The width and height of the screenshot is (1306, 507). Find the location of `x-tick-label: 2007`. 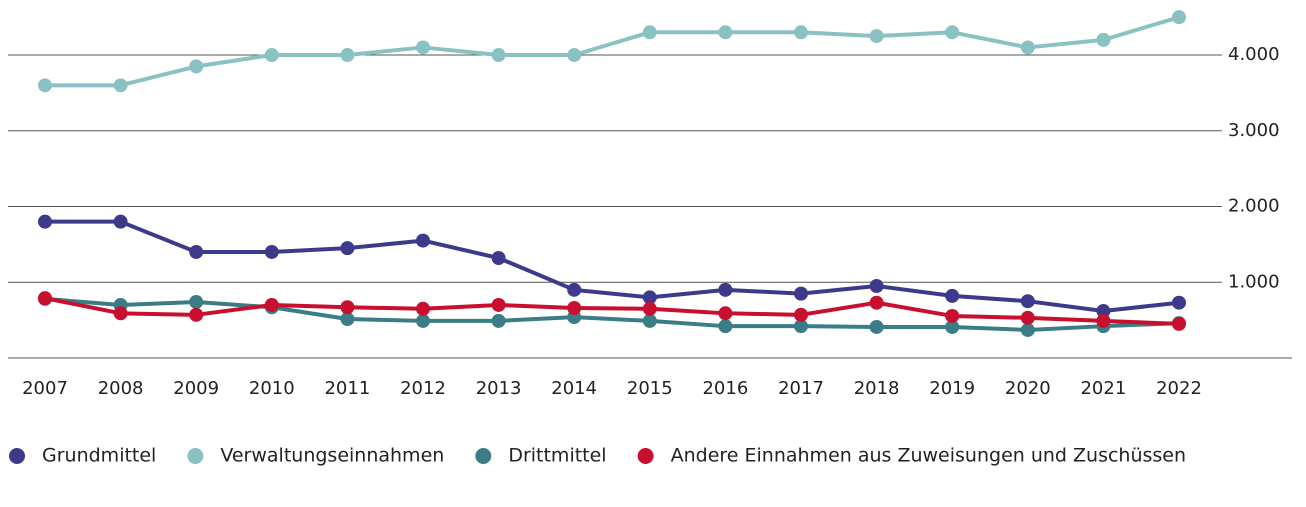

x-tick-label: 2007 is located at coordinates (45, 388).